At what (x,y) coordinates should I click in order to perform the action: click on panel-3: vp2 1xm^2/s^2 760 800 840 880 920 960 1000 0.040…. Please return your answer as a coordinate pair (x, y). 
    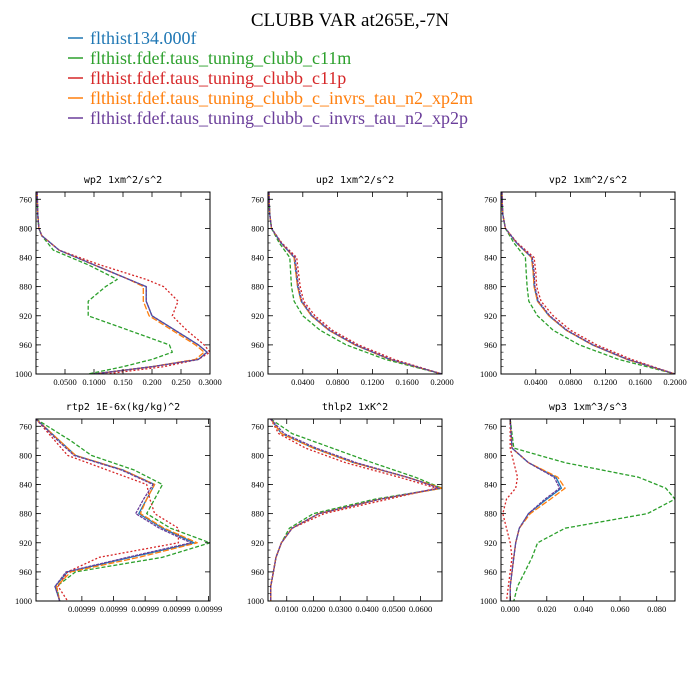
    Looking at the image, I should click on (583, 281).